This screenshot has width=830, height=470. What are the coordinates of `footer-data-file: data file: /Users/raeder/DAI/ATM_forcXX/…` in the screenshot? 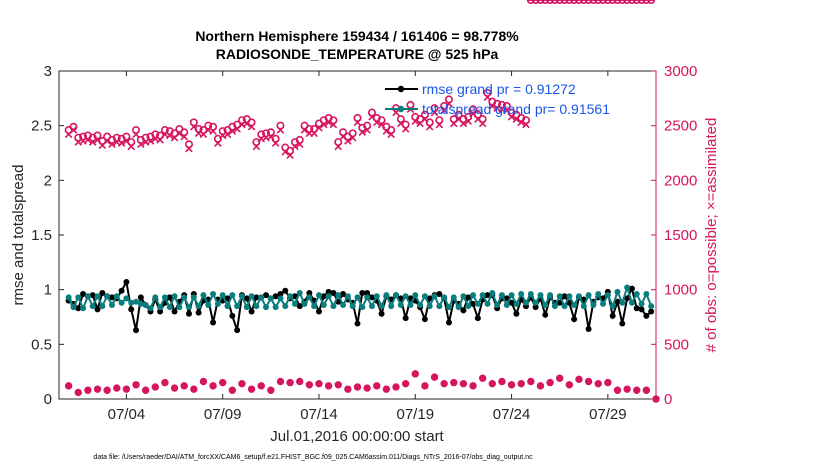 It's located at (313, 457).